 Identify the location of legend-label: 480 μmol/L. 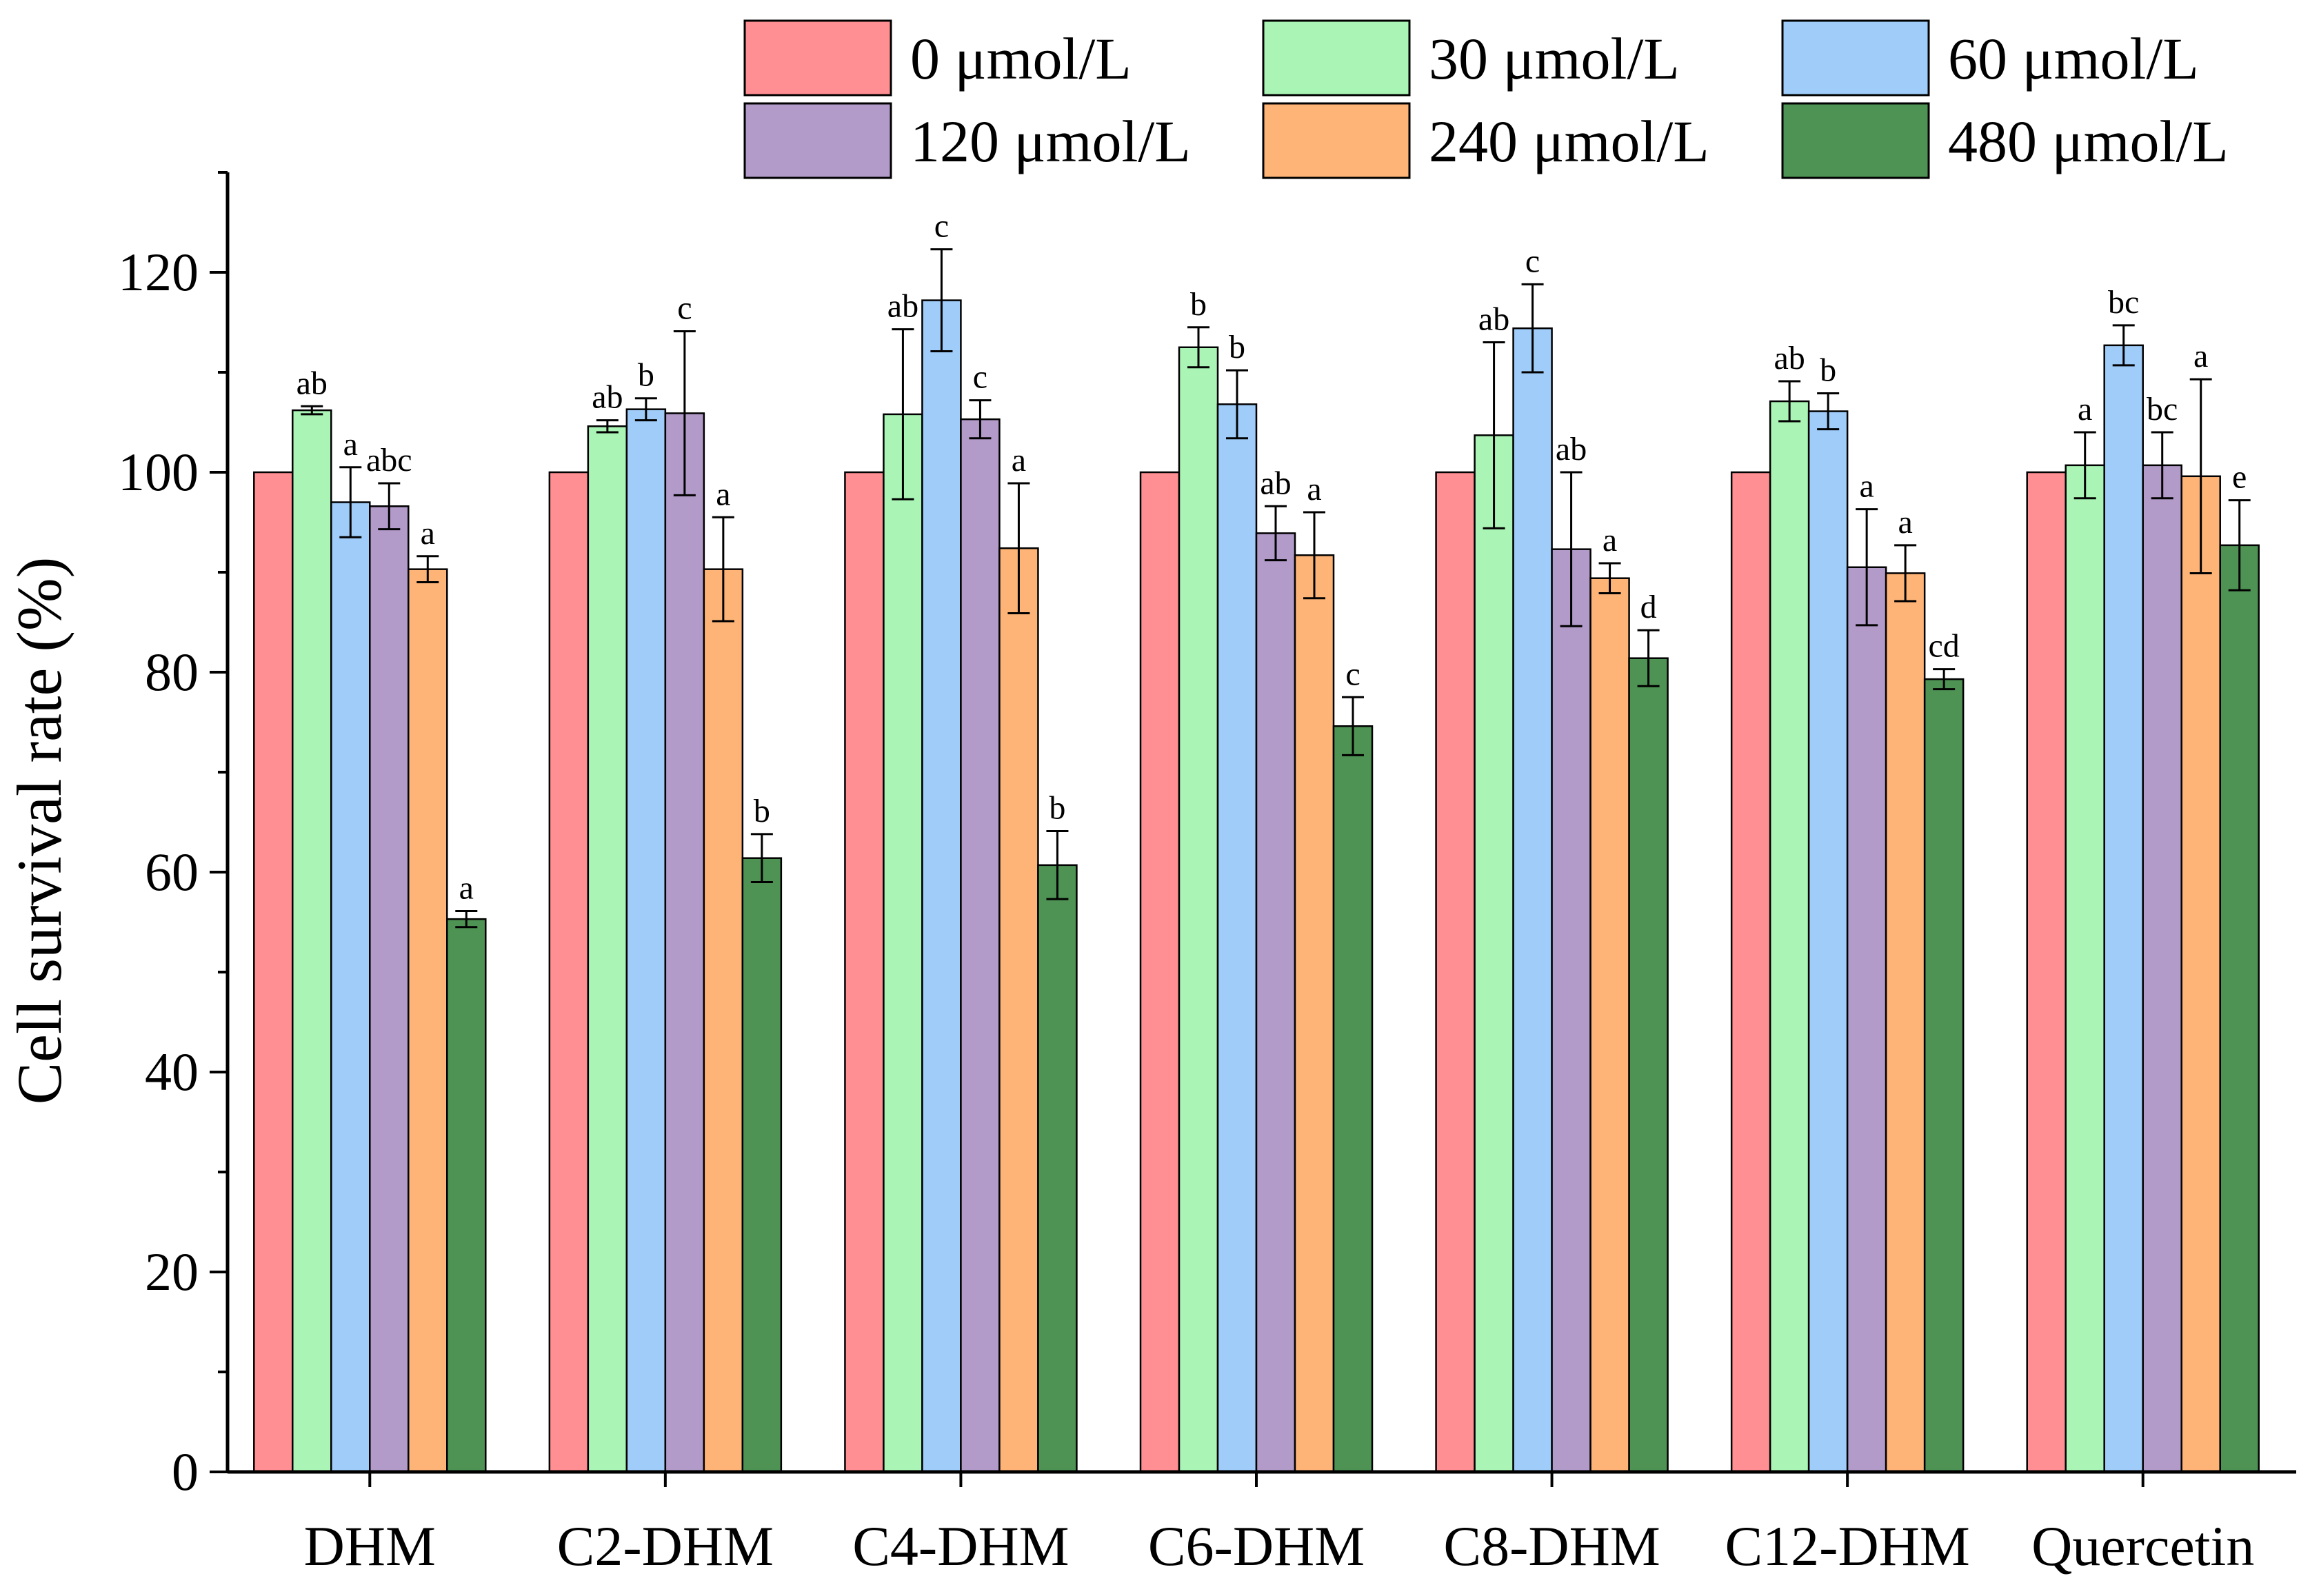
(2089, 141).